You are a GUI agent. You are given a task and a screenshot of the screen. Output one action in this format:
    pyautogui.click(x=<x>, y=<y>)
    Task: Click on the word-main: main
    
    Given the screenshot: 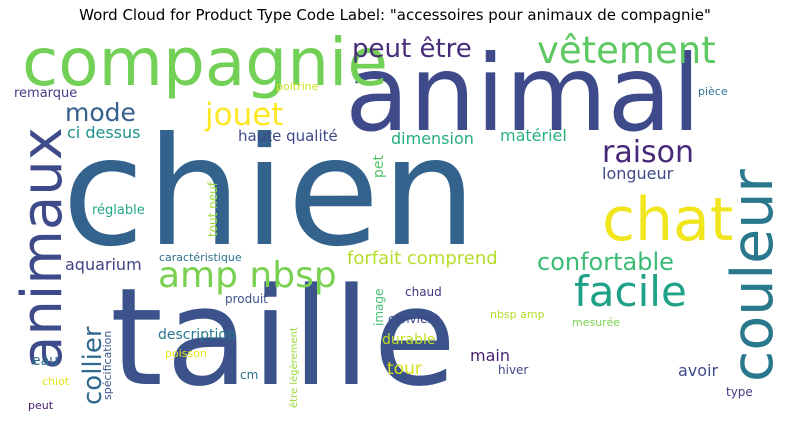 What is the action you would take?
    pyautogui.click(x=490, y=355)
    